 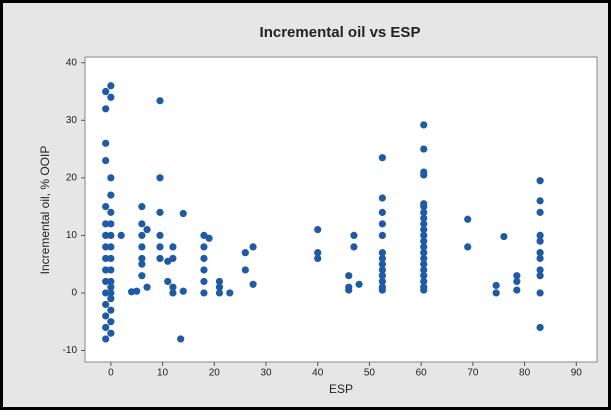 What do you see at coordinates (422, 373) in the screenshot?
I see `x-tick-label: 60` at bounding box center [422, 373].